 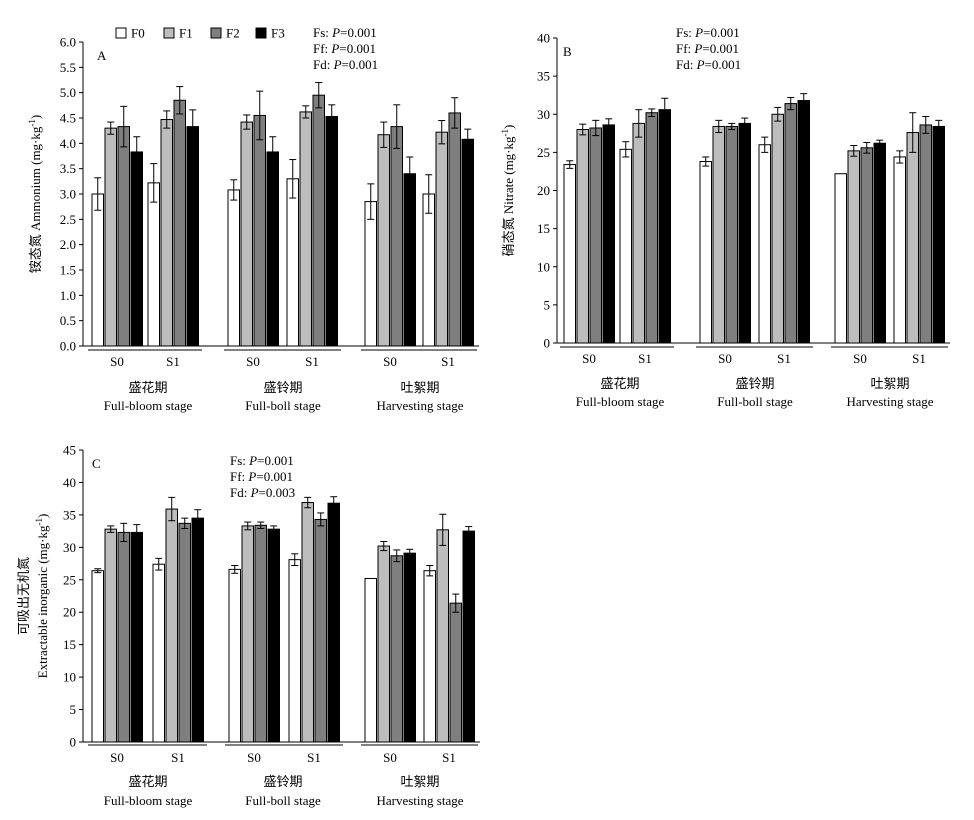 I want to click on y-tick-label: 1.5, so click(x=68, y=270).